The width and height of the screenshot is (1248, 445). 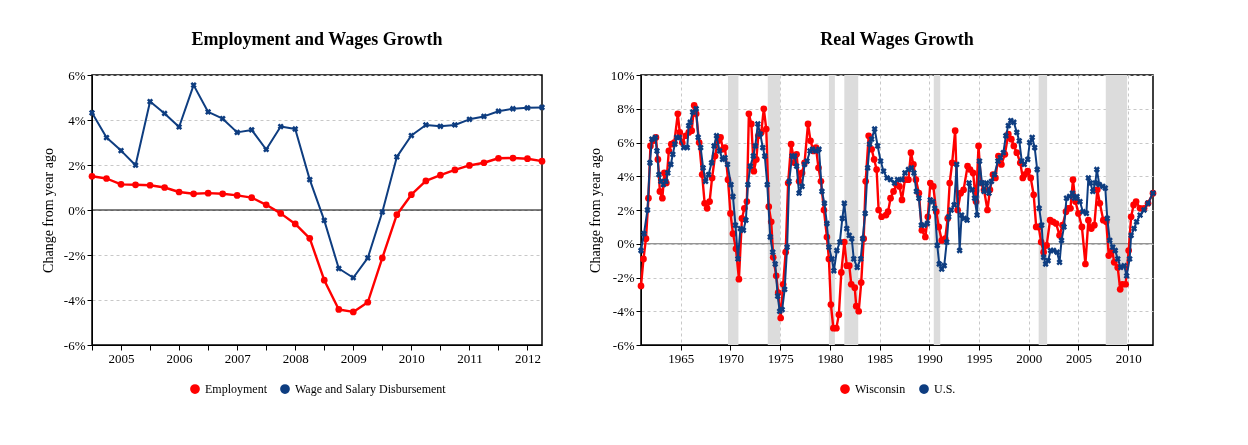 I want to click on x-tick-label: 2007, so click(x=238, y=358).